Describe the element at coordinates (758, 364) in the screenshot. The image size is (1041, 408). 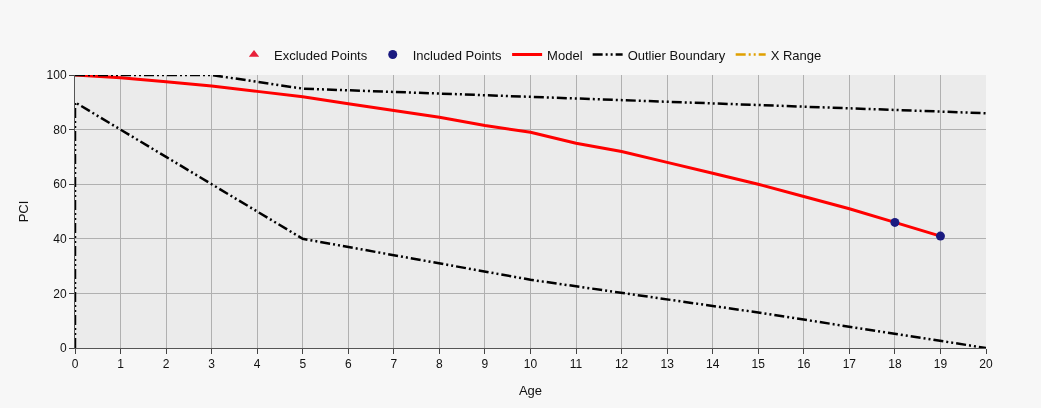
I see `x-tick-label: 15` at that location.